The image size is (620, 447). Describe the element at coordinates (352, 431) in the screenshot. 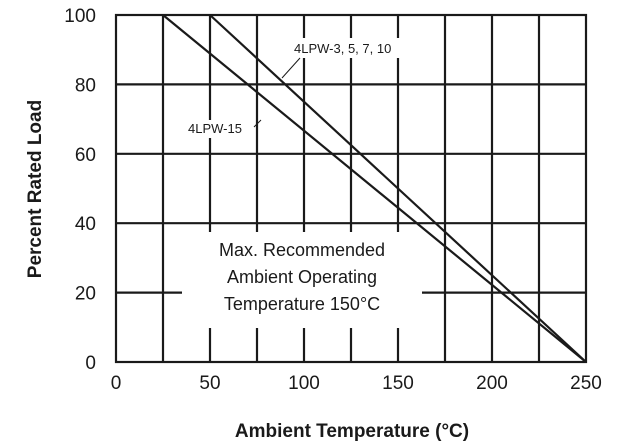

I see `x-axis-title: Ambient Temperature (°C)` at that location.